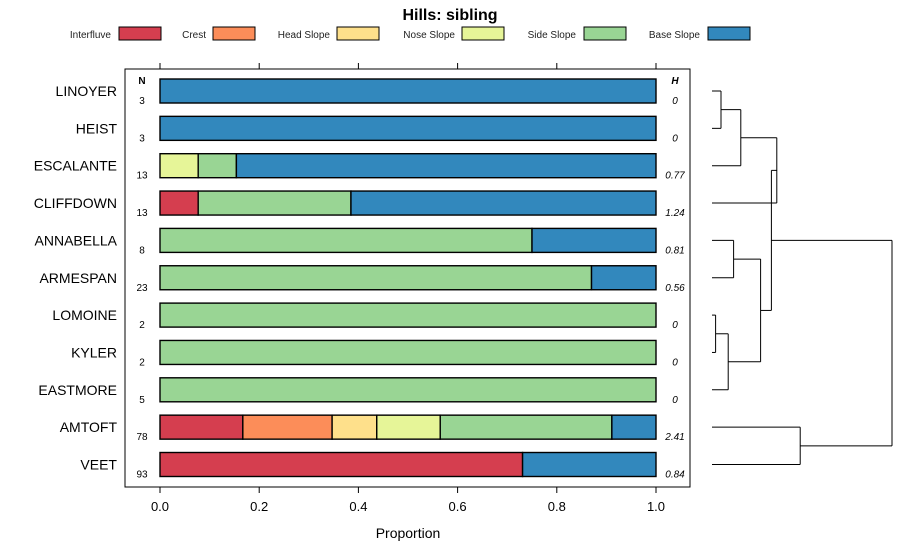 The image size is (900, 560). Describe the element at coordinates (201, 427) in the screenshot. I see `bar-segment-amtoft-interfluve` at that location.